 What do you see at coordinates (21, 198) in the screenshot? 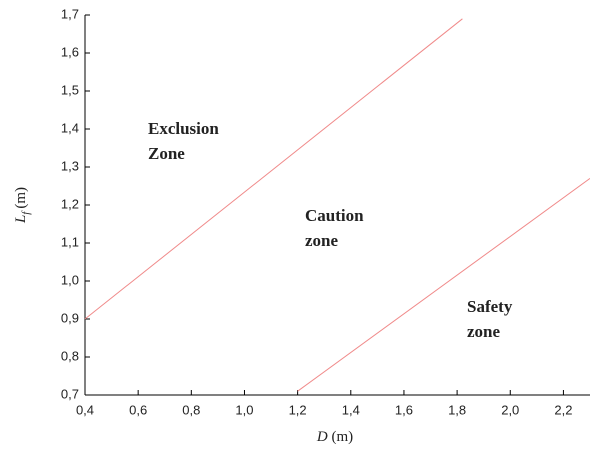
I see `y-unit: (m)` at bounding box center [21, 198].